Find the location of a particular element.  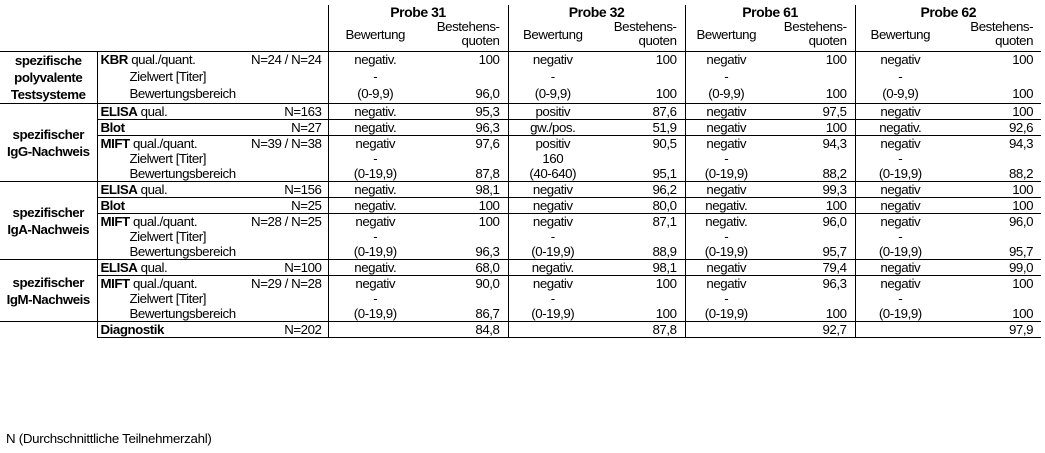

quote-cell: 92,6 is located at coordinates (993, 127).